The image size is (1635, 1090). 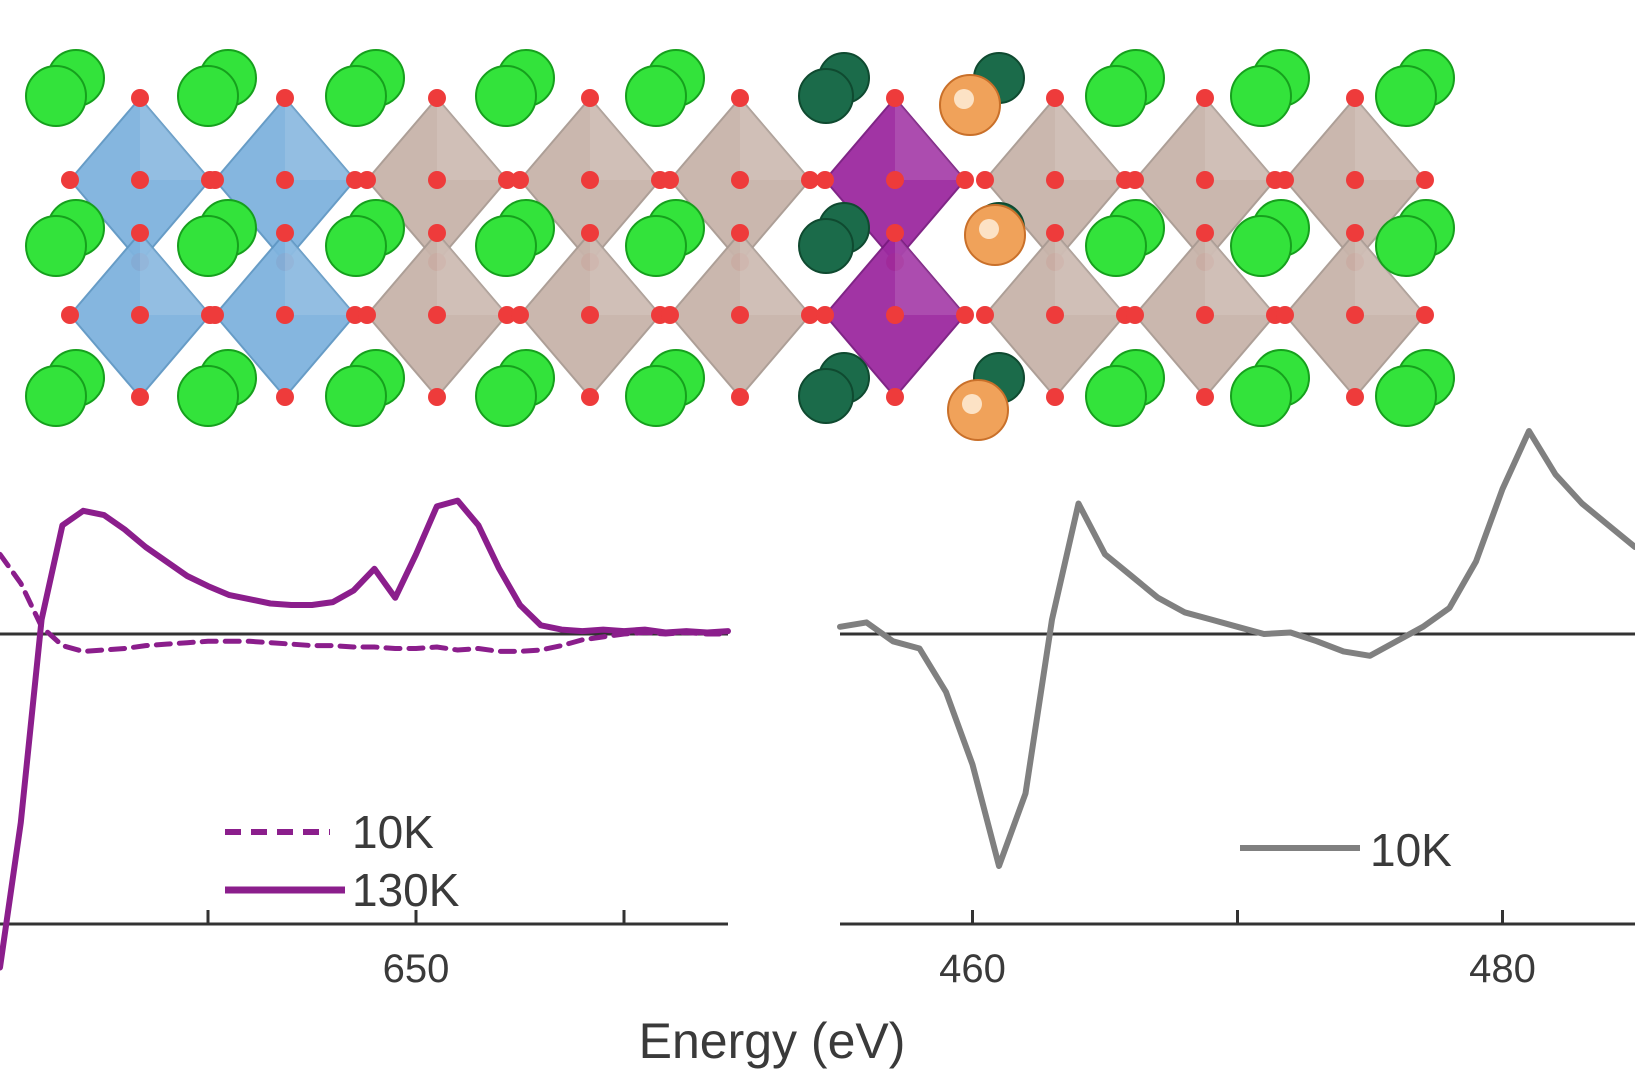 I want to click on legend-label-130k-left: 130K, so click(x=406, y=890).